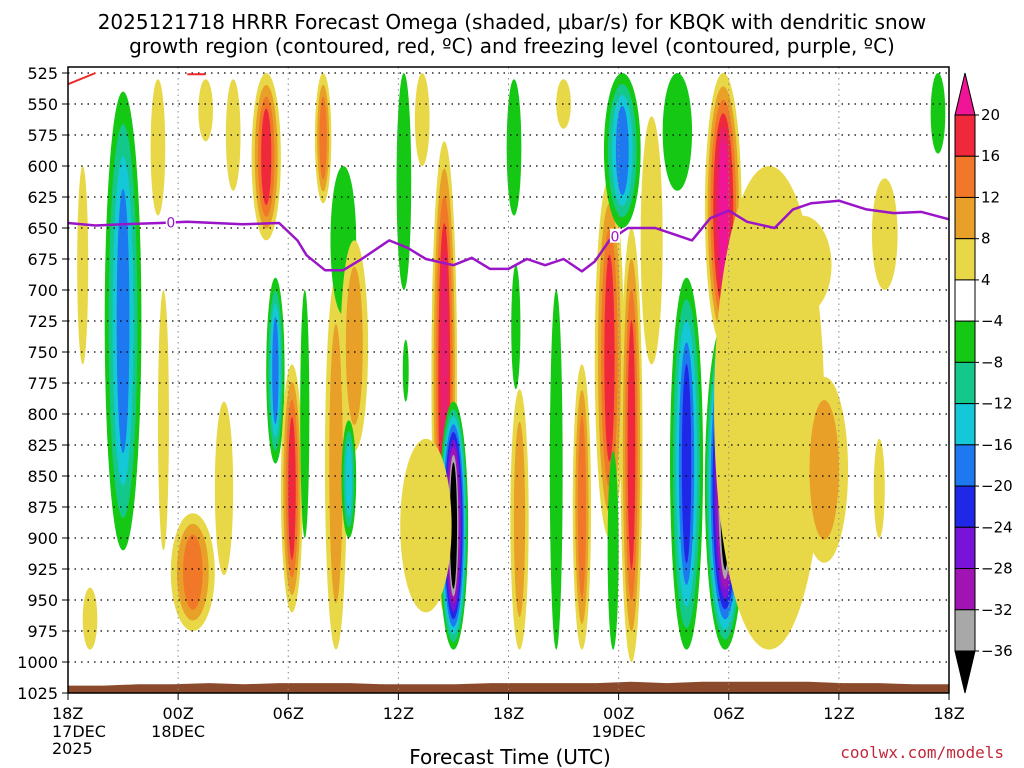  What do you see at coordinates (42, 228) in the screenshot?
I see `y-tick-label-650: 650` at bounding box center [42, 228].